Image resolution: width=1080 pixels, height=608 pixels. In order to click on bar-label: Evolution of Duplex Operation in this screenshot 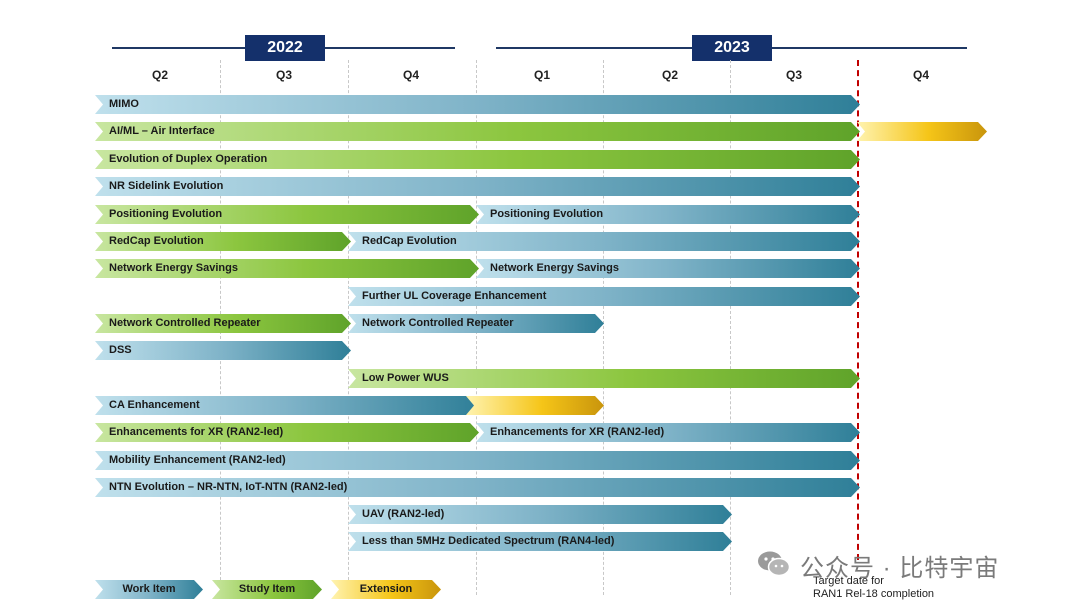, I will do `click(188, 159)`.